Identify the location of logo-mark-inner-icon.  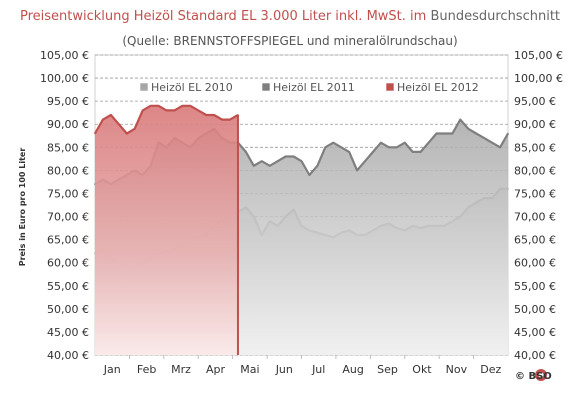
(541, 375).